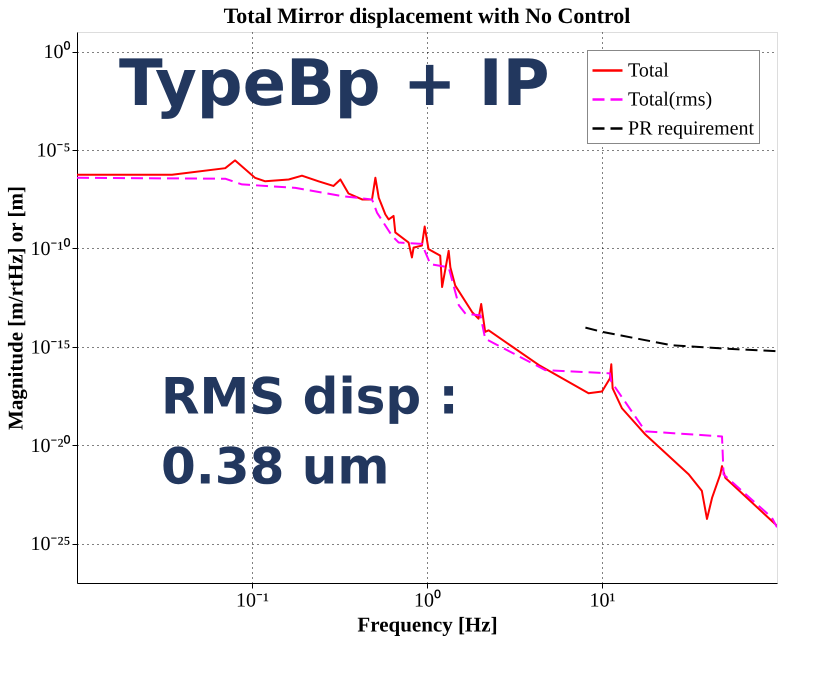 This screenshot has width=839, height=677. Describe the element at coordinates (252, 601) in the screenshot. I see `x-tick-label: 10⁻¹` at that location.